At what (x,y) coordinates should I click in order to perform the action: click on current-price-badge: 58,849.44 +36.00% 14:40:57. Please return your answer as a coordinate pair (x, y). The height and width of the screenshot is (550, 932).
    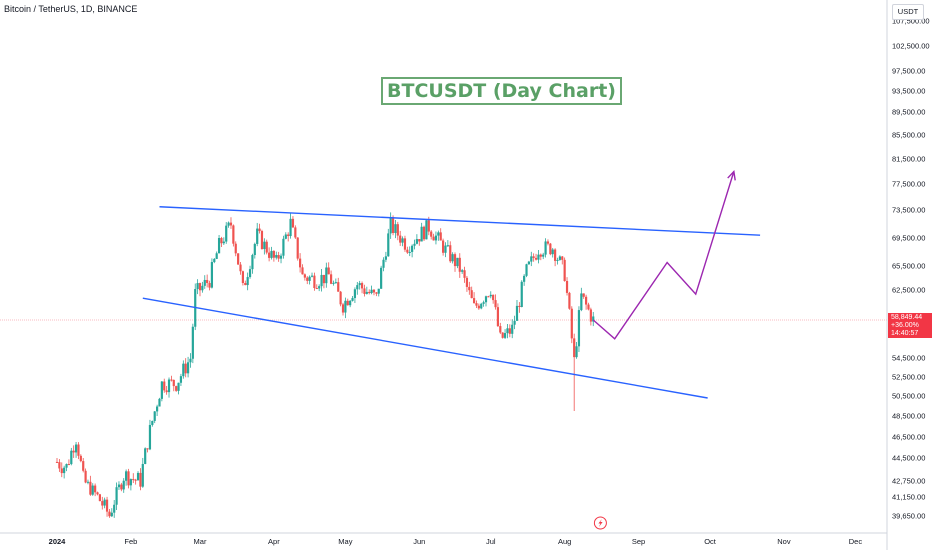
    Looking at the image, I should click on (910, 325).